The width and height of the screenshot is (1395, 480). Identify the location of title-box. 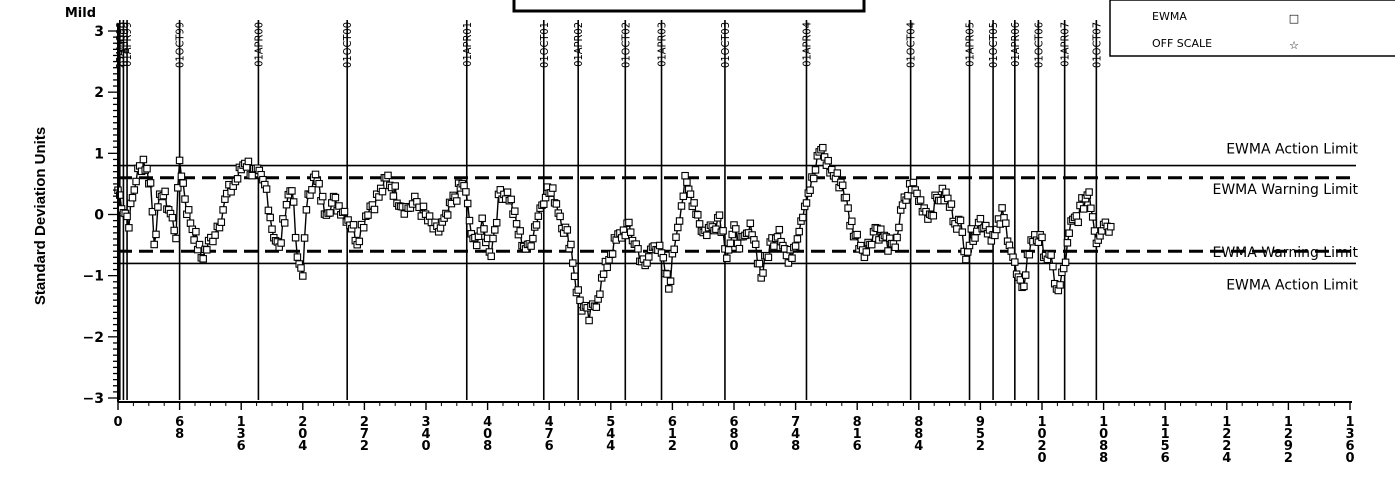
(689, 6).